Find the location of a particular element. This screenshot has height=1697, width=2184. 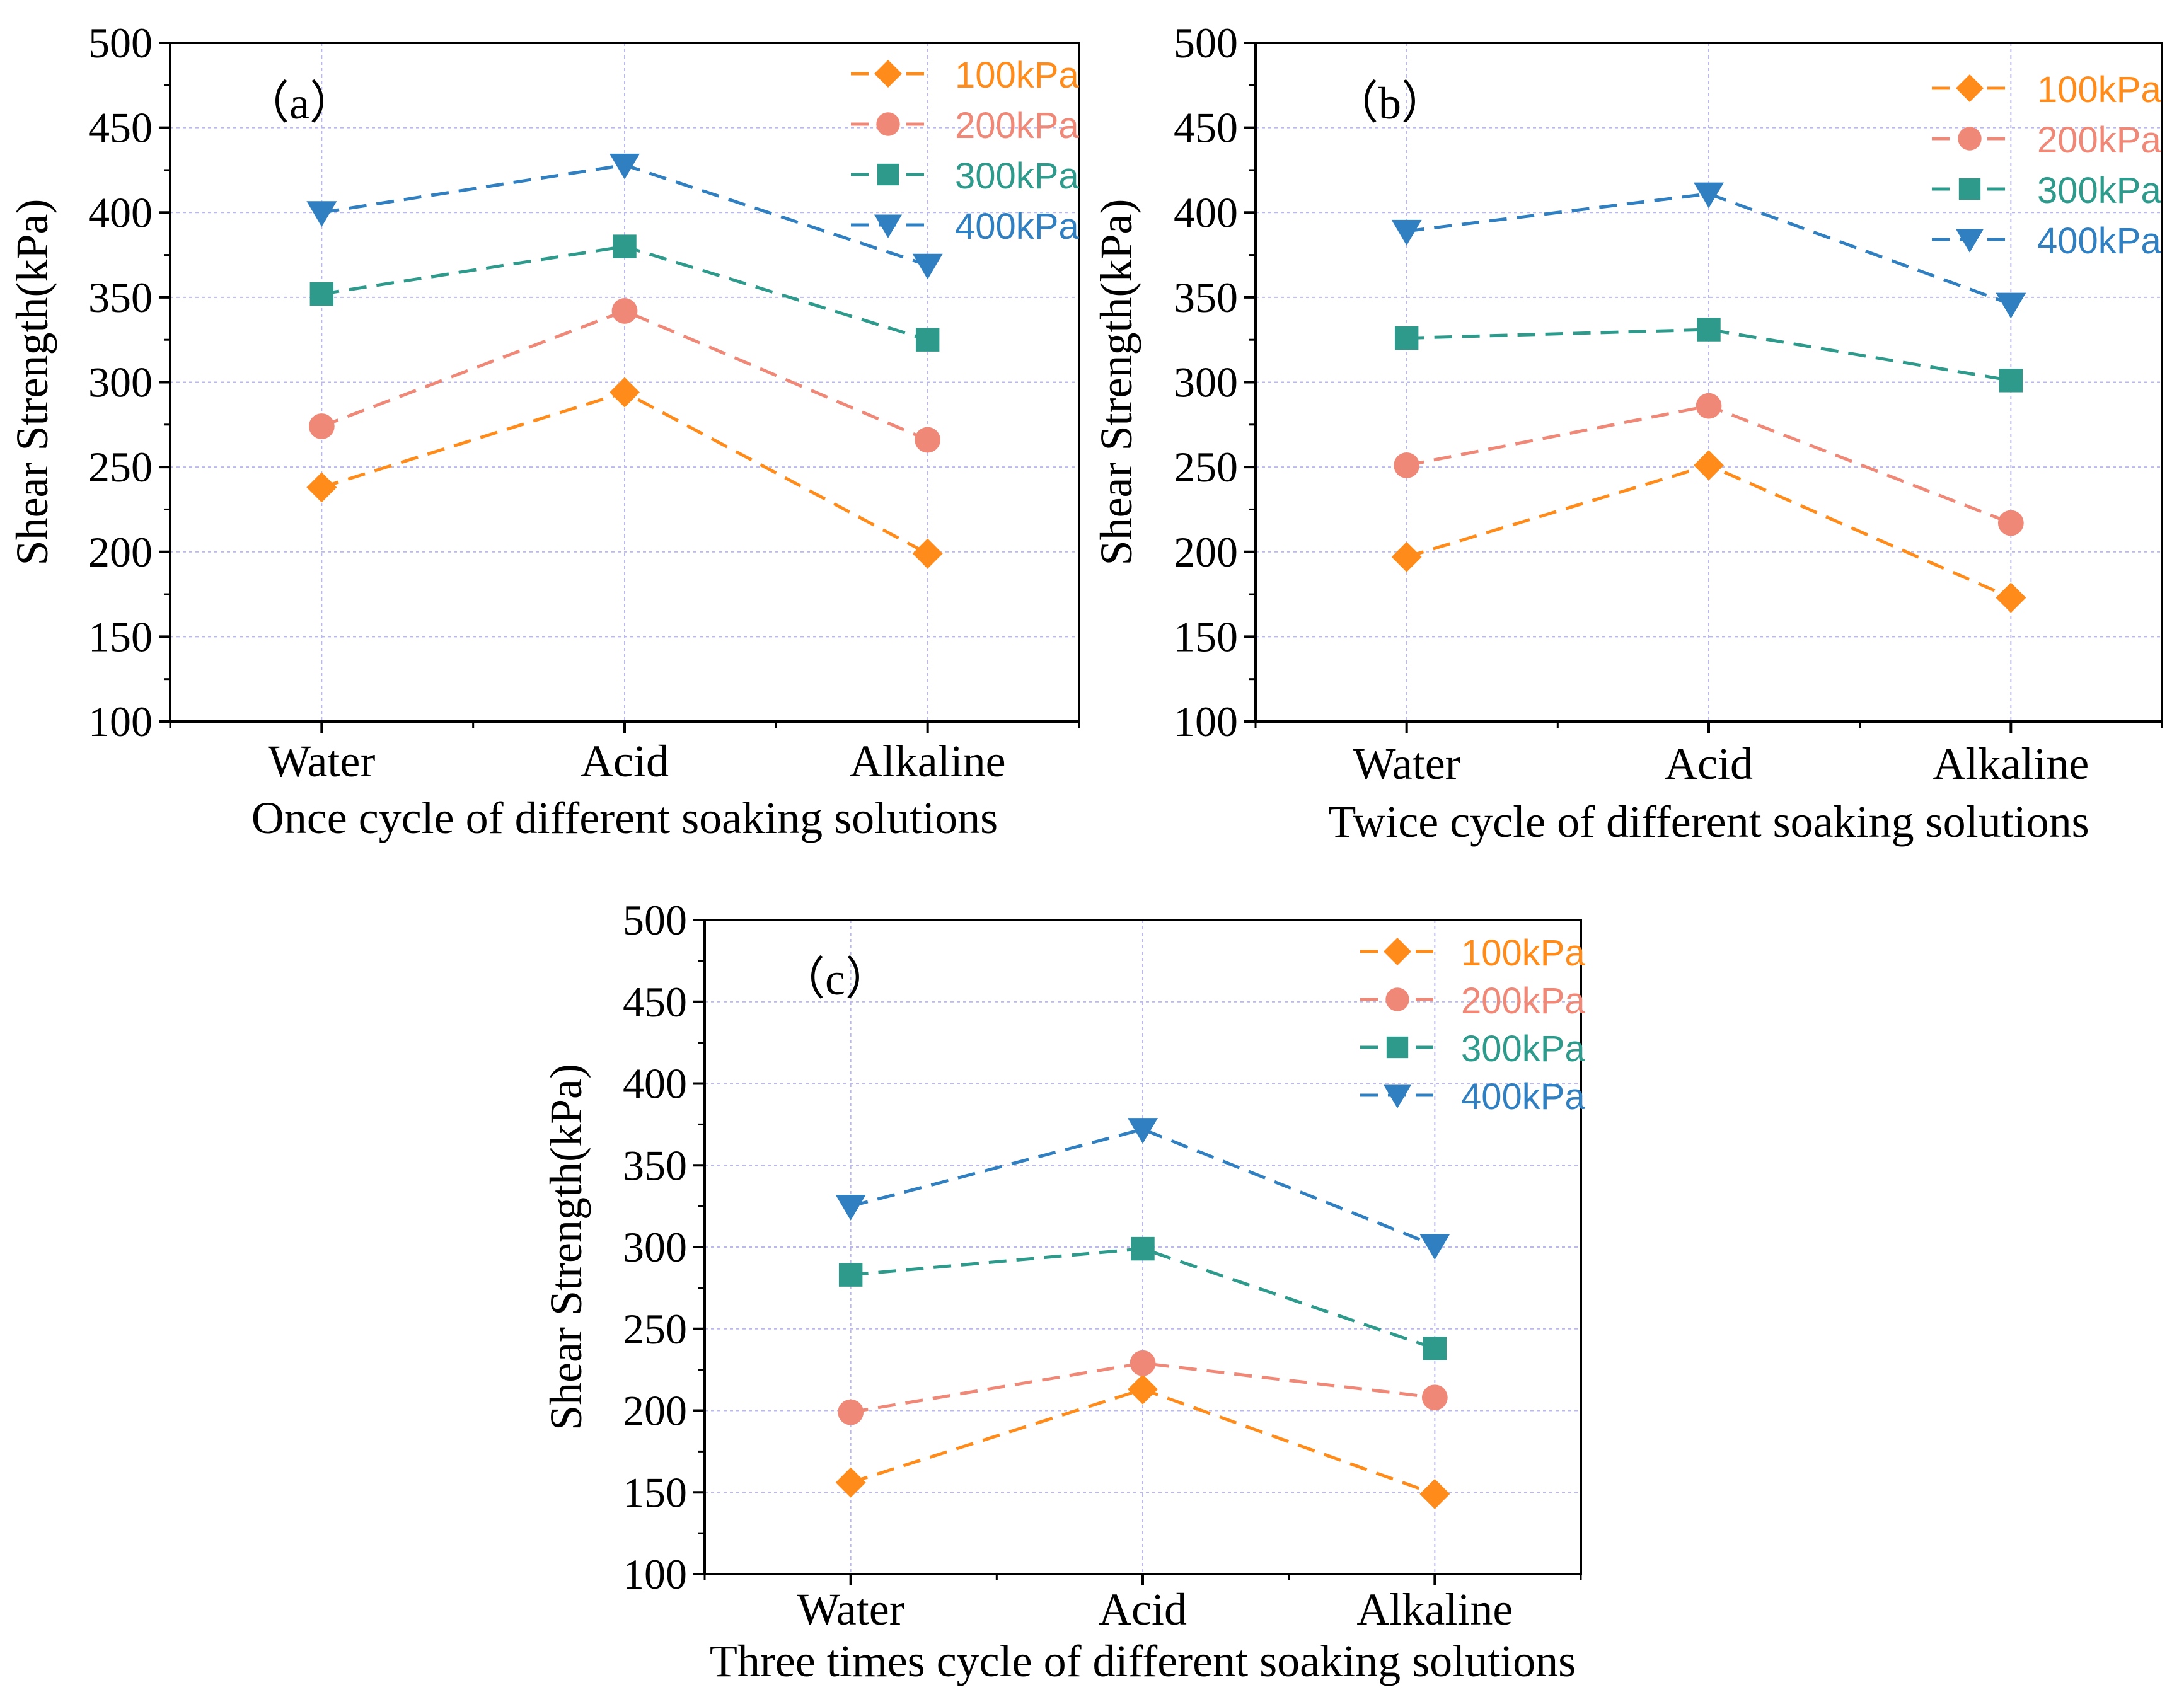

legend-entry: 300kPa is located at coordinates (965, 176).